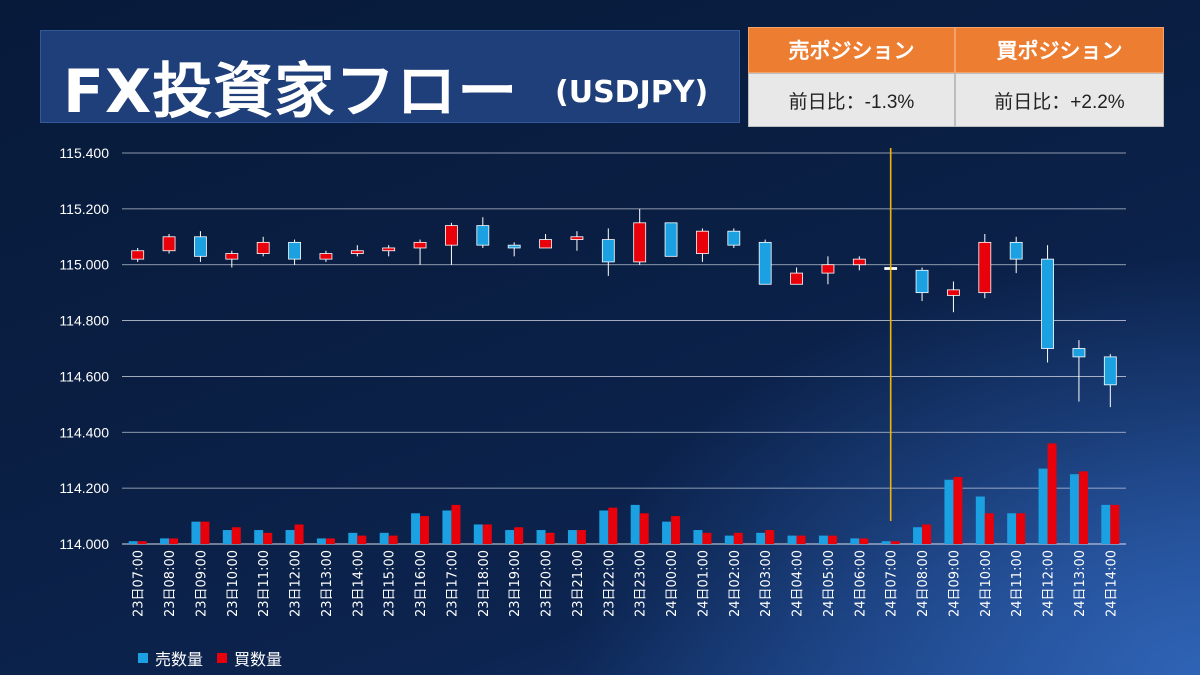 The height and width of the screenshot is (675, 1200). What do you see at coordinates (1049, 583) in the screenshot?
I see `x-tick-label: 24日12:00` at bounding box center [1049, 583].